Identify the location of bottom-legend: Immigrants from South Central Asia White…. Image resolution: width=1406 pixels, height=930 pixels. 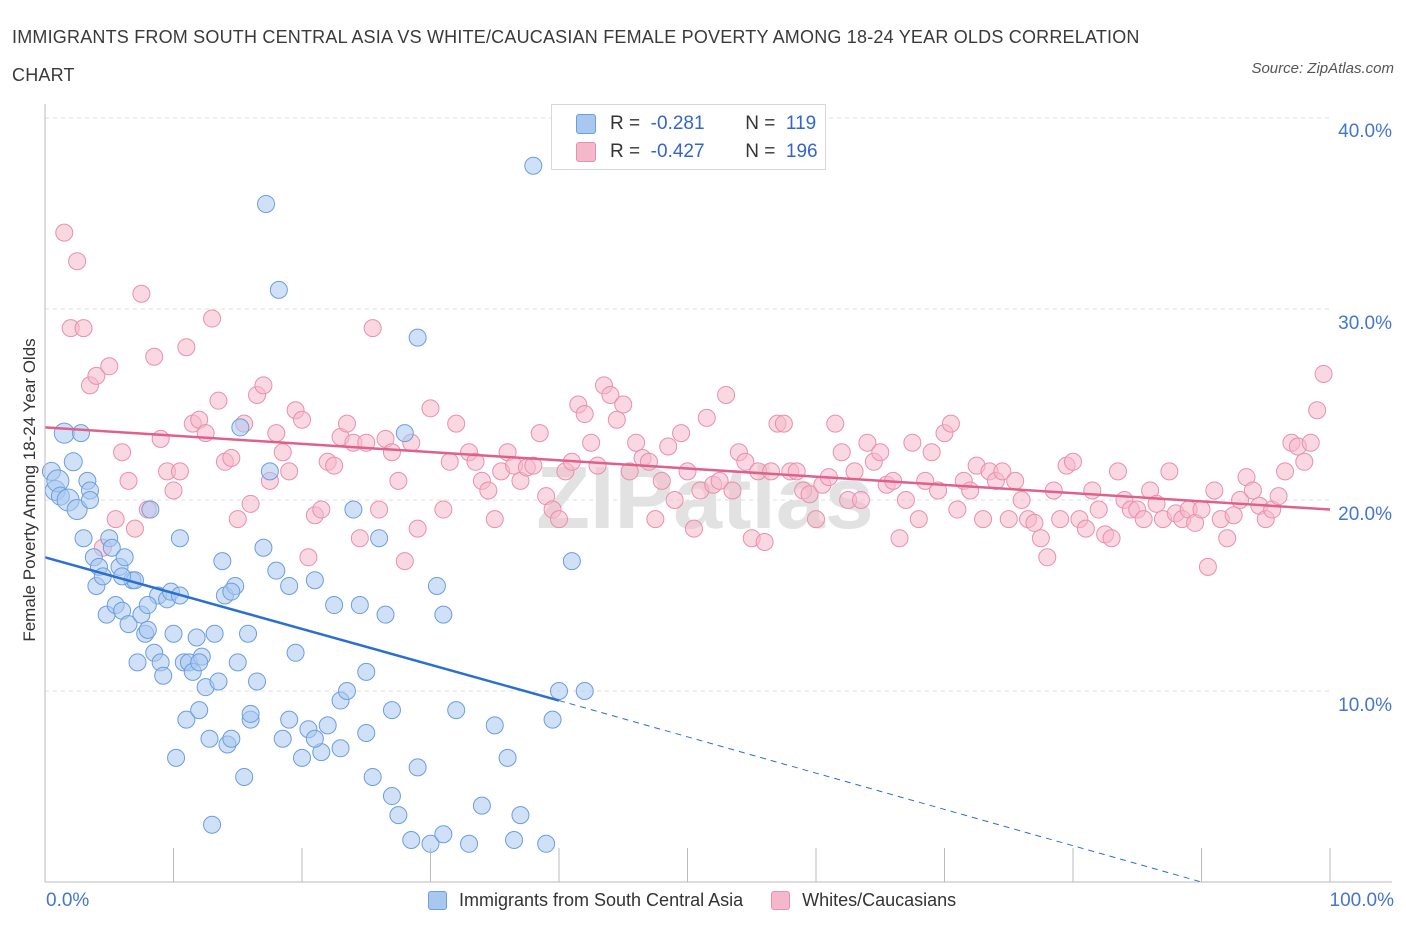
(706, 900).